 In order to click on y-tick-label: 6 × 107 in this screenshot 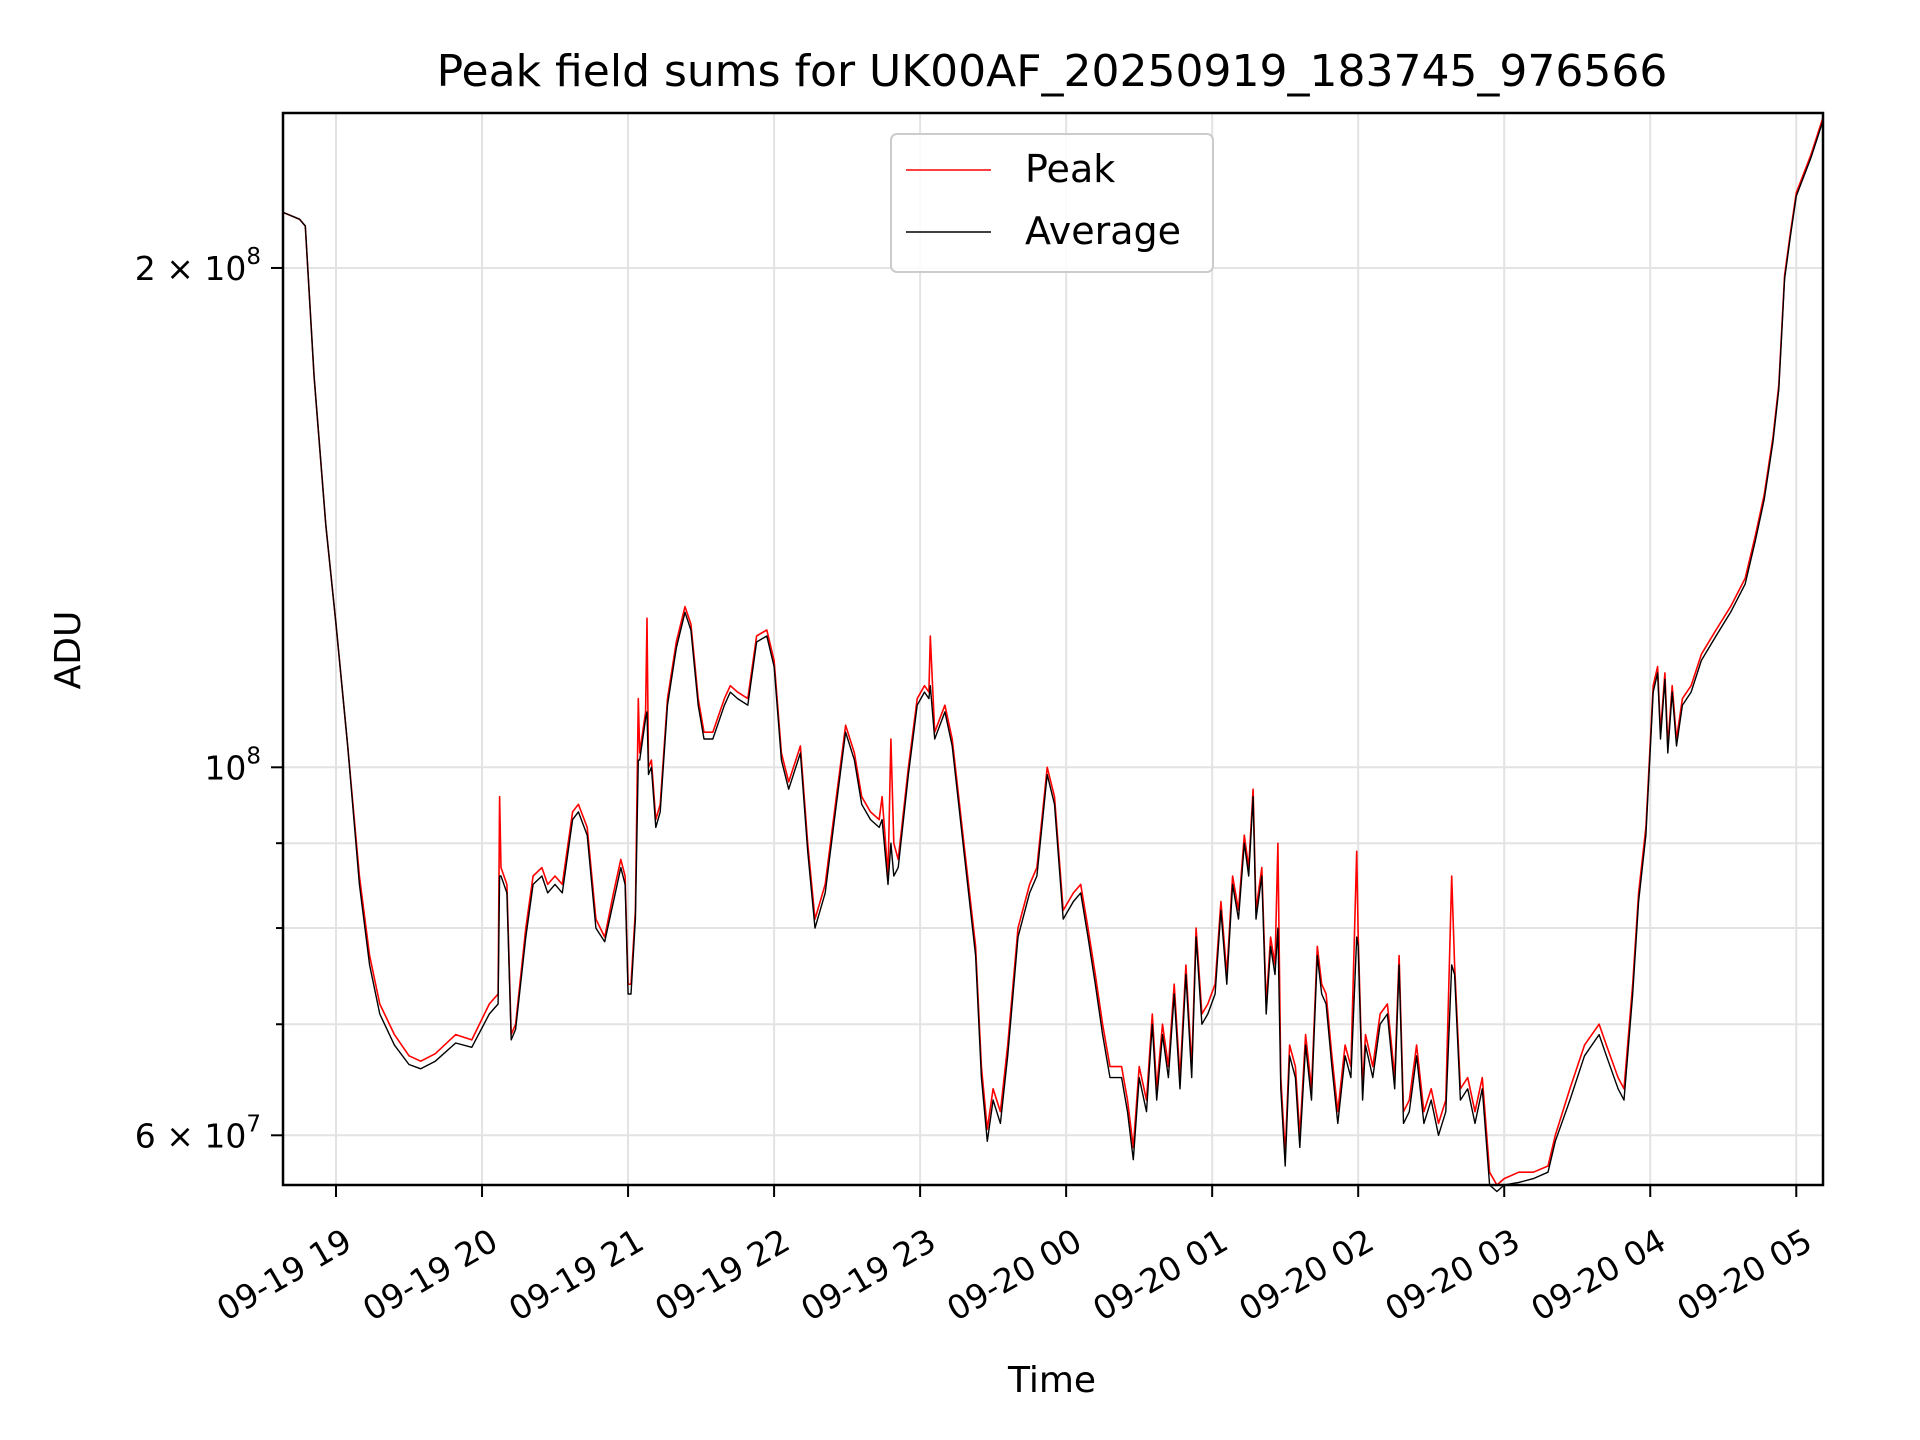, I will do `click(198, 1133)`.